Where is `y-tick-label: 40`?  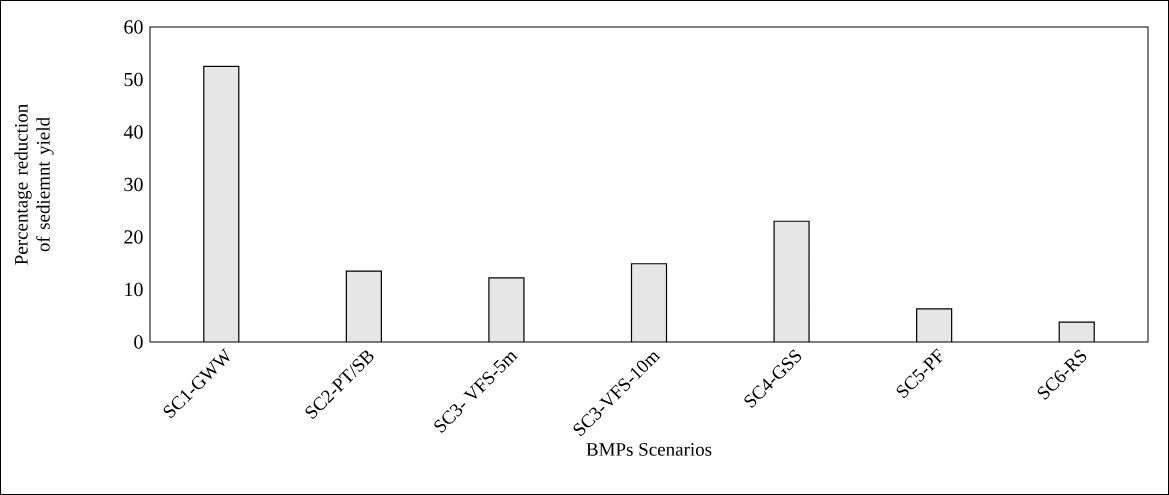
y-tick-label: 40 is located at coordinates (133, 132).